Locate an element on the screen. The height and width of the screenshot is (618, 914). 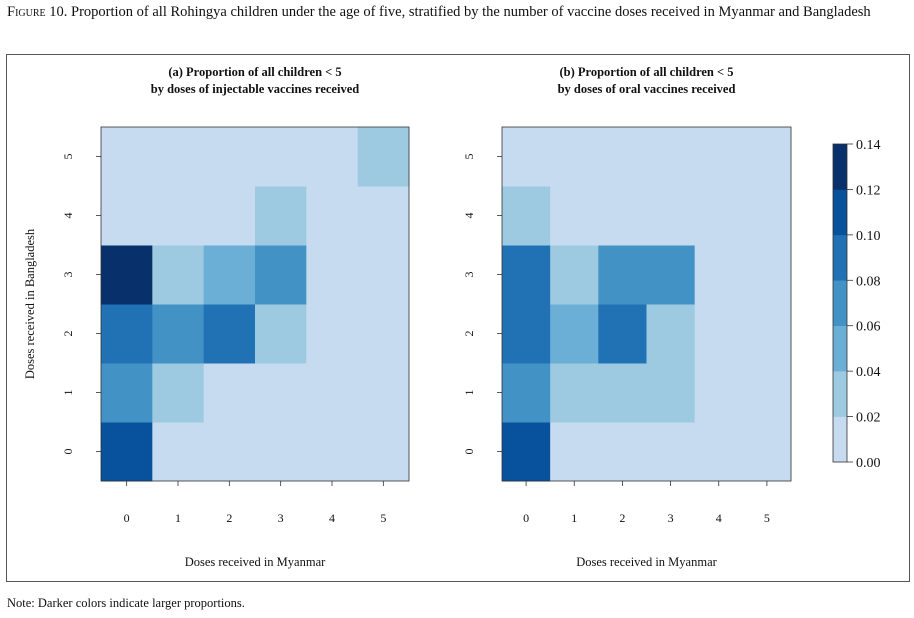
x-tick-label: 0 is located at coordinates (526, 518).